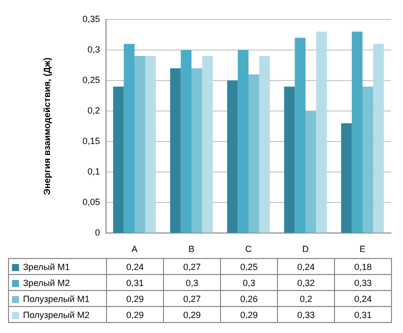  Describe the element at coordinates (91, 79) in the screenshot. I see `y-tick-label: 0,25` at that location.